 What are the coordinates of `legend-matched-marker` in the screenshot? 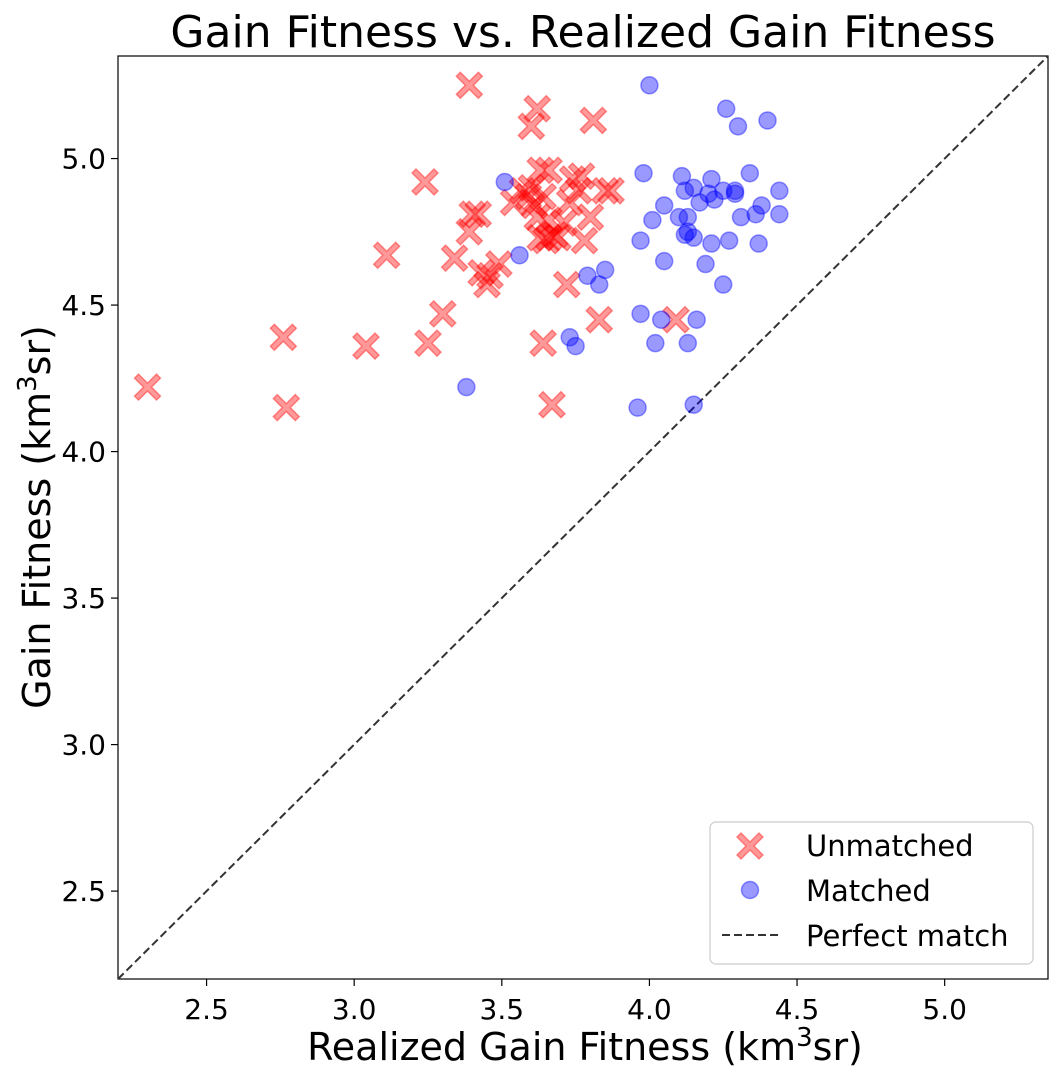 It's located at (750, 890).